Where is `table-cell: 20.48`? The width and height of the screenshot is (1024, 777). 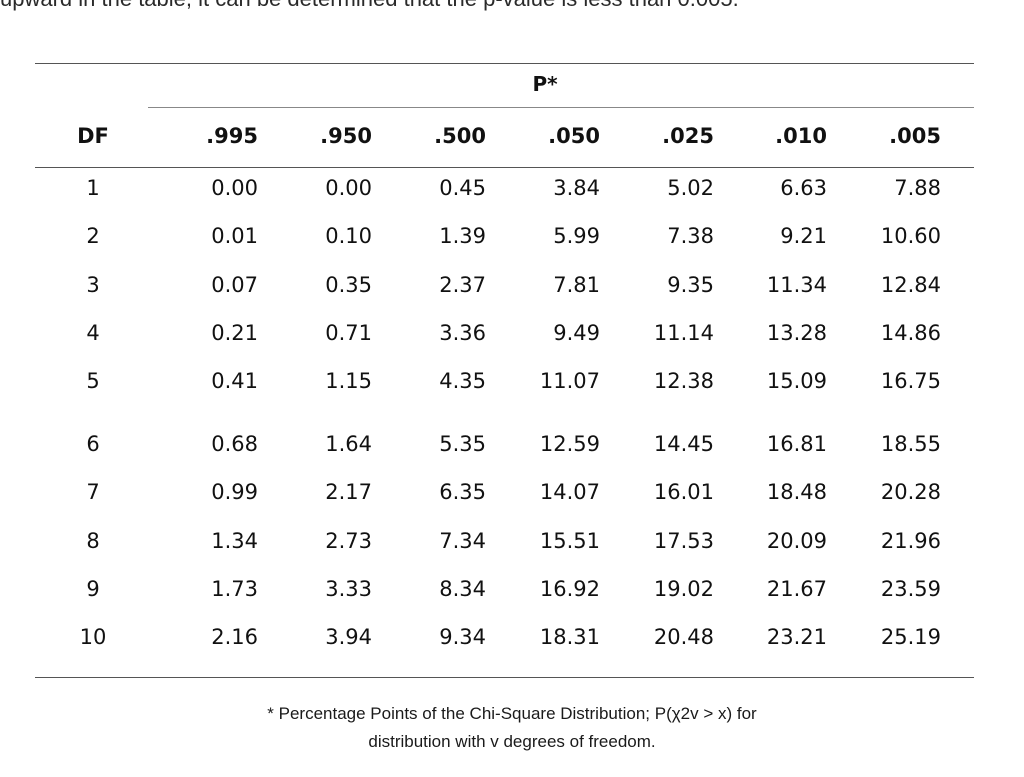
table-cell: 20.48 is located at coordinates (683, 637).